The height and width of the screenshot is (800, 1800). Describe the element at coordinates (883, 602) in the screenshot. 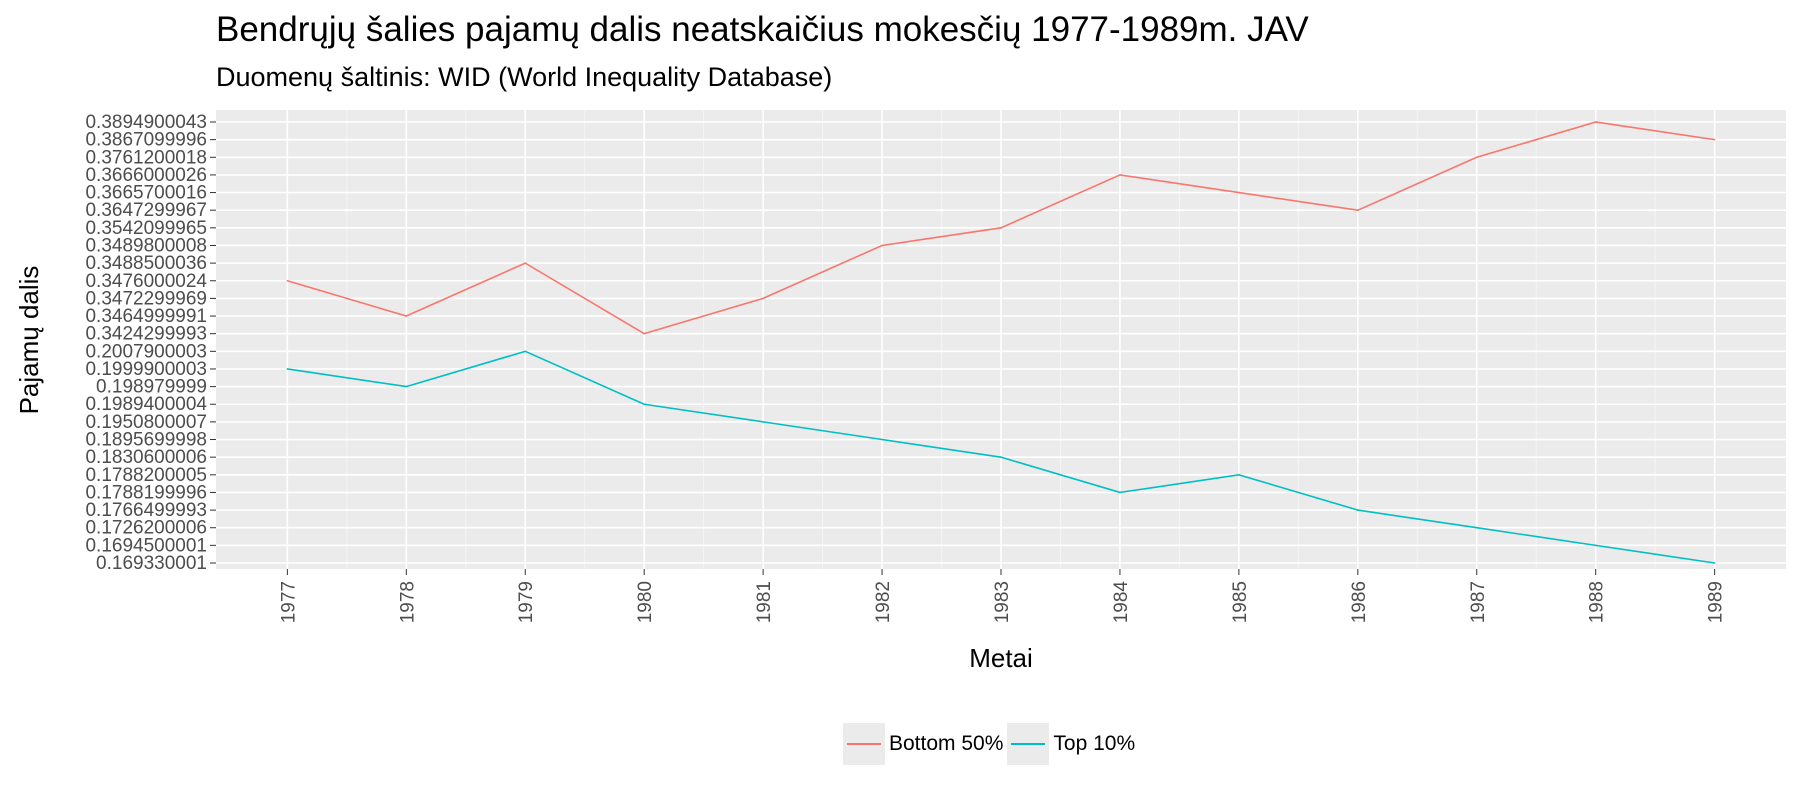

I see `x-tick-label: 1982` at that location.